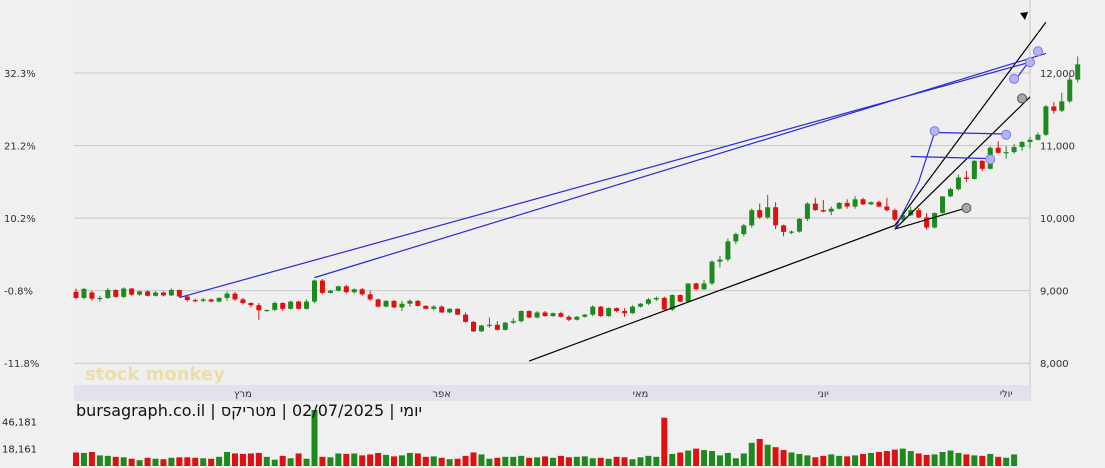 This screenshot has width=1105, height=468. I want to click on y-right-tick-label: 12,000, so click(1057, 74).